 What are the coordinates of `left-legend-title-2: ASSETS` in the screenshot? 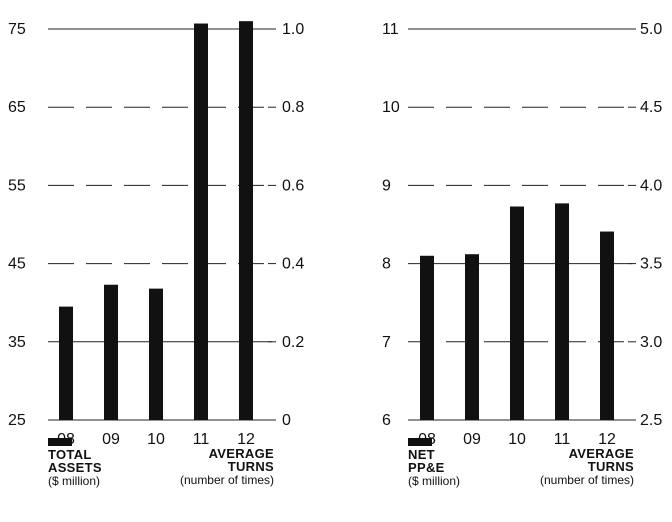 It's located at (75, 467).